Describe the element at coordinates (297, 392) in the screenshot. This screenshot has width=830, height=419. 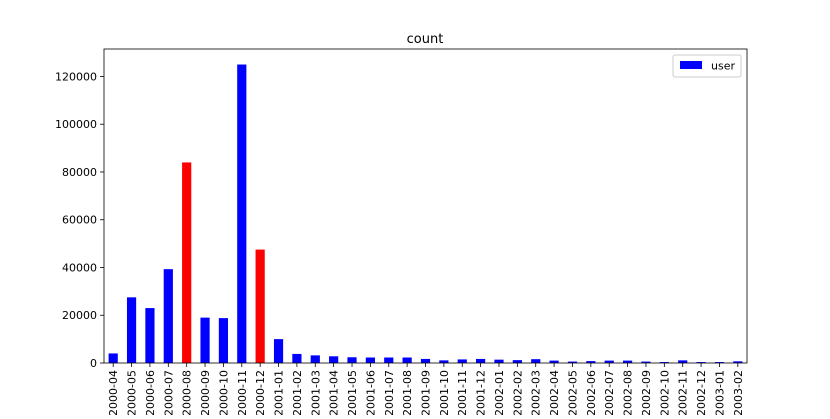
I see `x-tick-label-2001-02: 2001-02` at that location.